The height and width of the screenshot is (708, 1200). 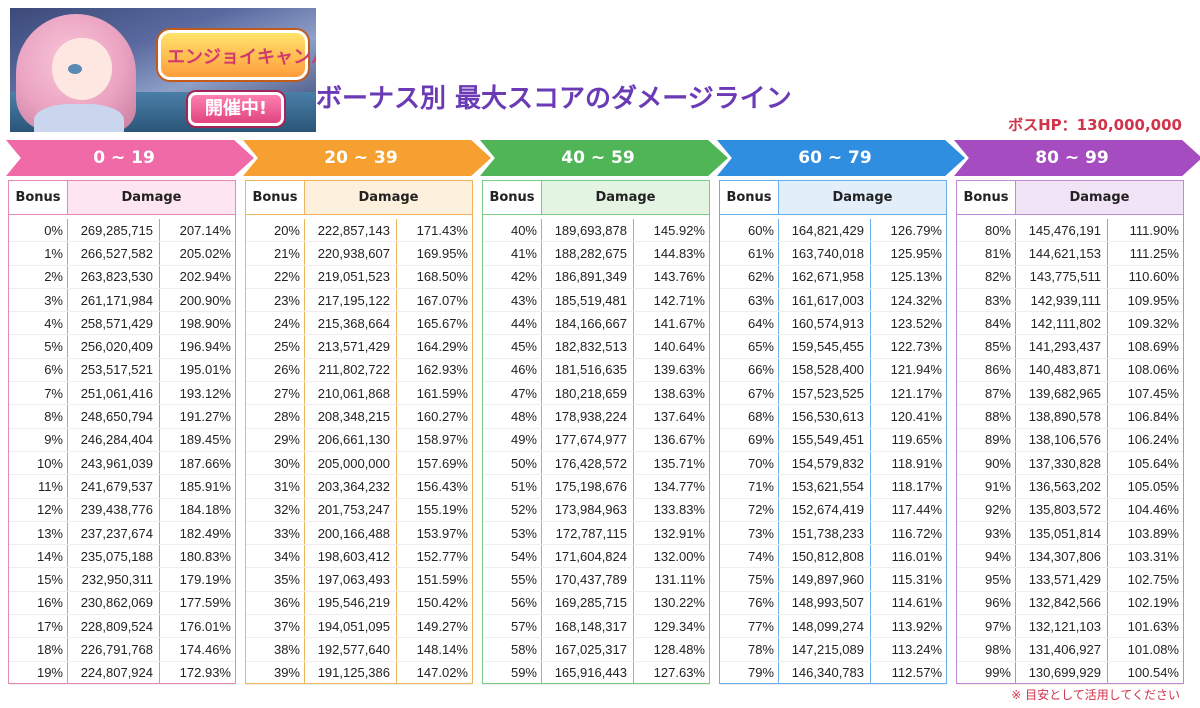 What do you see at coordinates (38, 579) in the screenshot?
I see `bonus-cell: 15%` at bounding box center [38, 579].